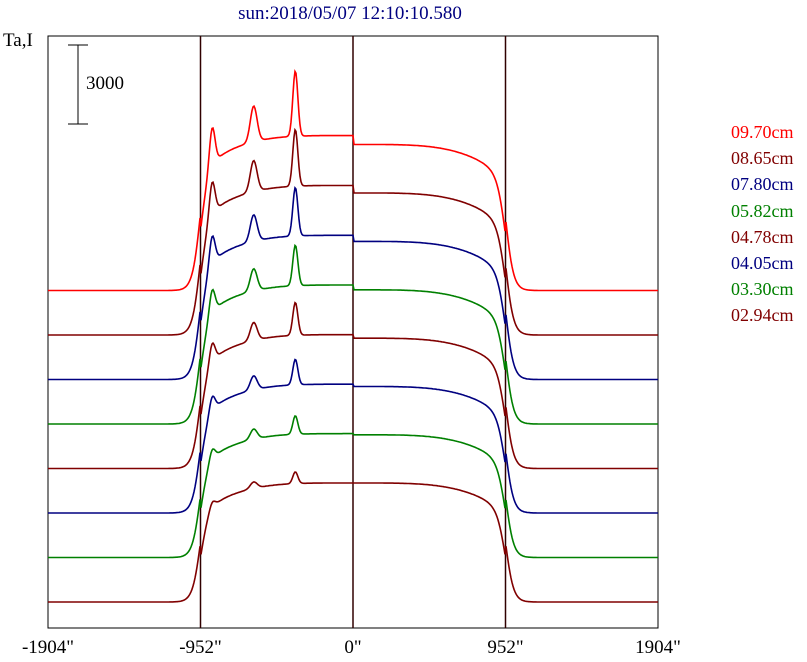 The image size is (807, 662). I want to click on legend-entry: 04.05cm, so click(762, 263).